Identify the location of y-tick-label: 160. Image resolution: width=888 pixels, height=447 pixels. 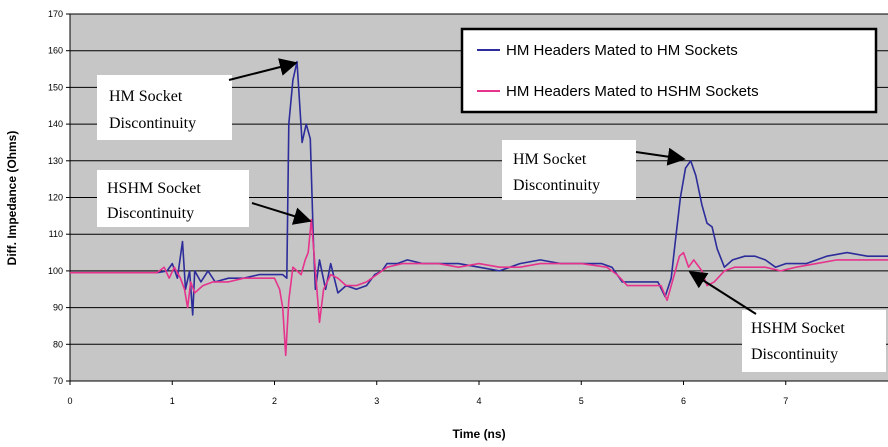
(55, 51).